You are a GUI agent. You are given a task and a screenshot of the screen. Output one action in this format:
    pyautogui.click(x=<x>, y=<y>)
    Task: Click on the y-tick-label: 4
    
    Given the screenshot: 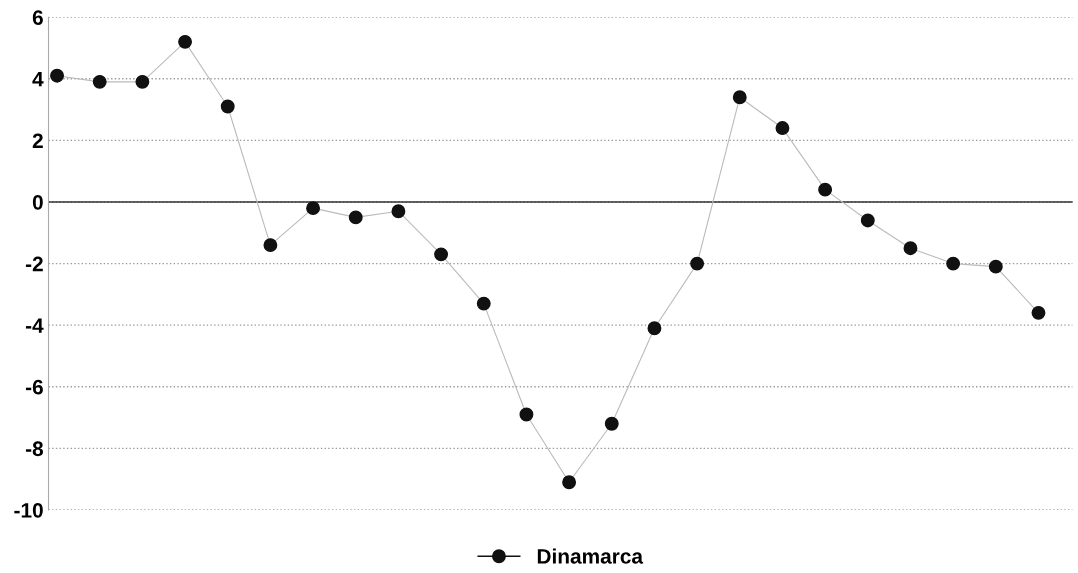 What is the action you would take?
    pyautogui.click(x=38, y=79)
    